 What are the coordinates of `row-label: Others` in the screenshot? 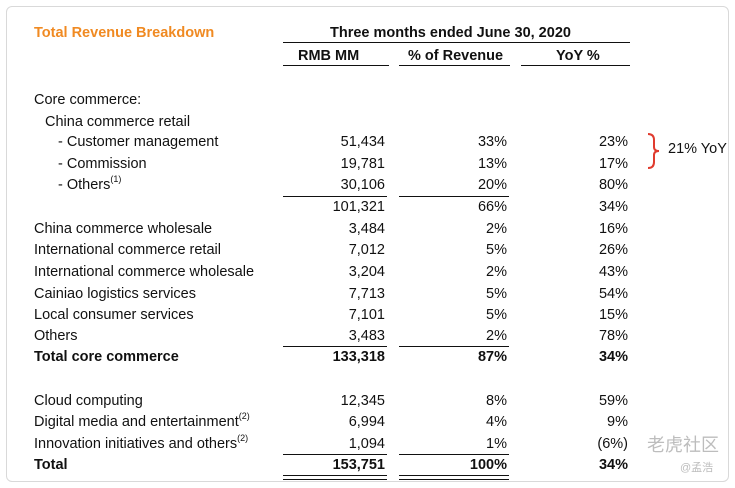 It's located at (56, 336).